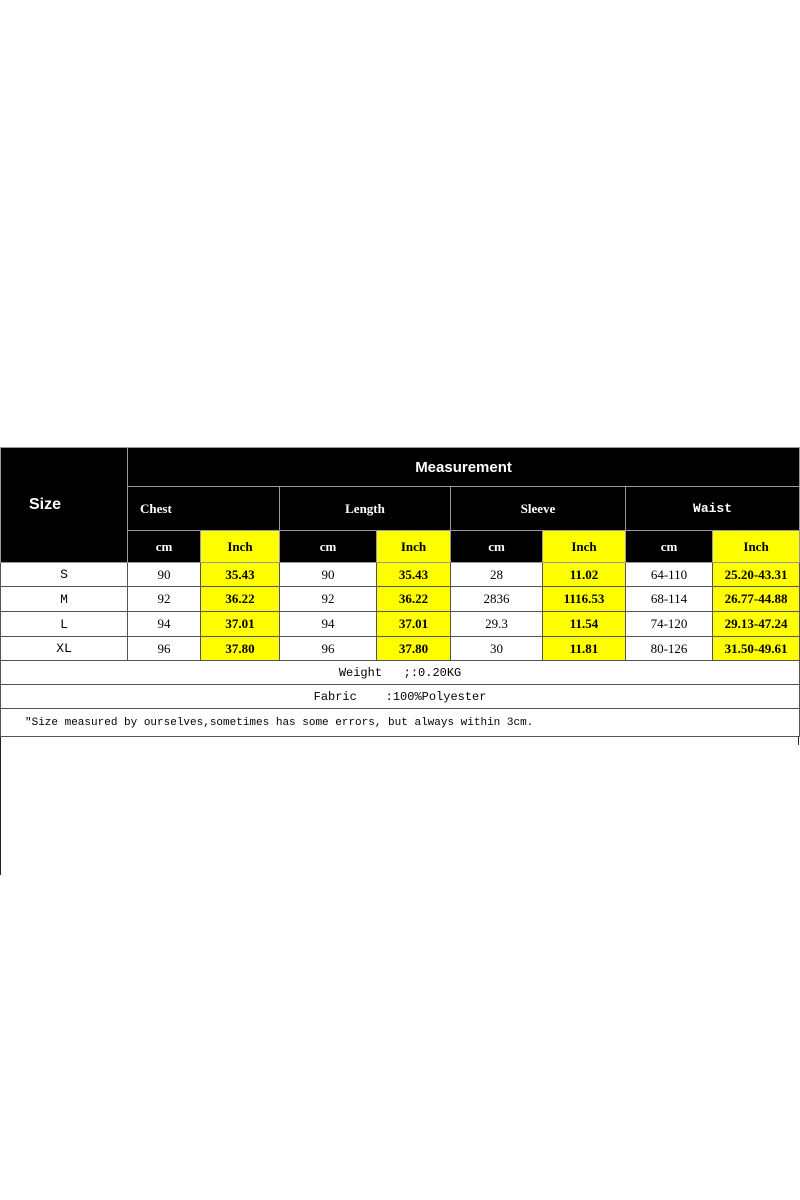 This screenshot has height=1200, width=800. Describe the element at coordinates (413, 599) in the screenshot. I see `length-inch-cell: 36.22` at that location.